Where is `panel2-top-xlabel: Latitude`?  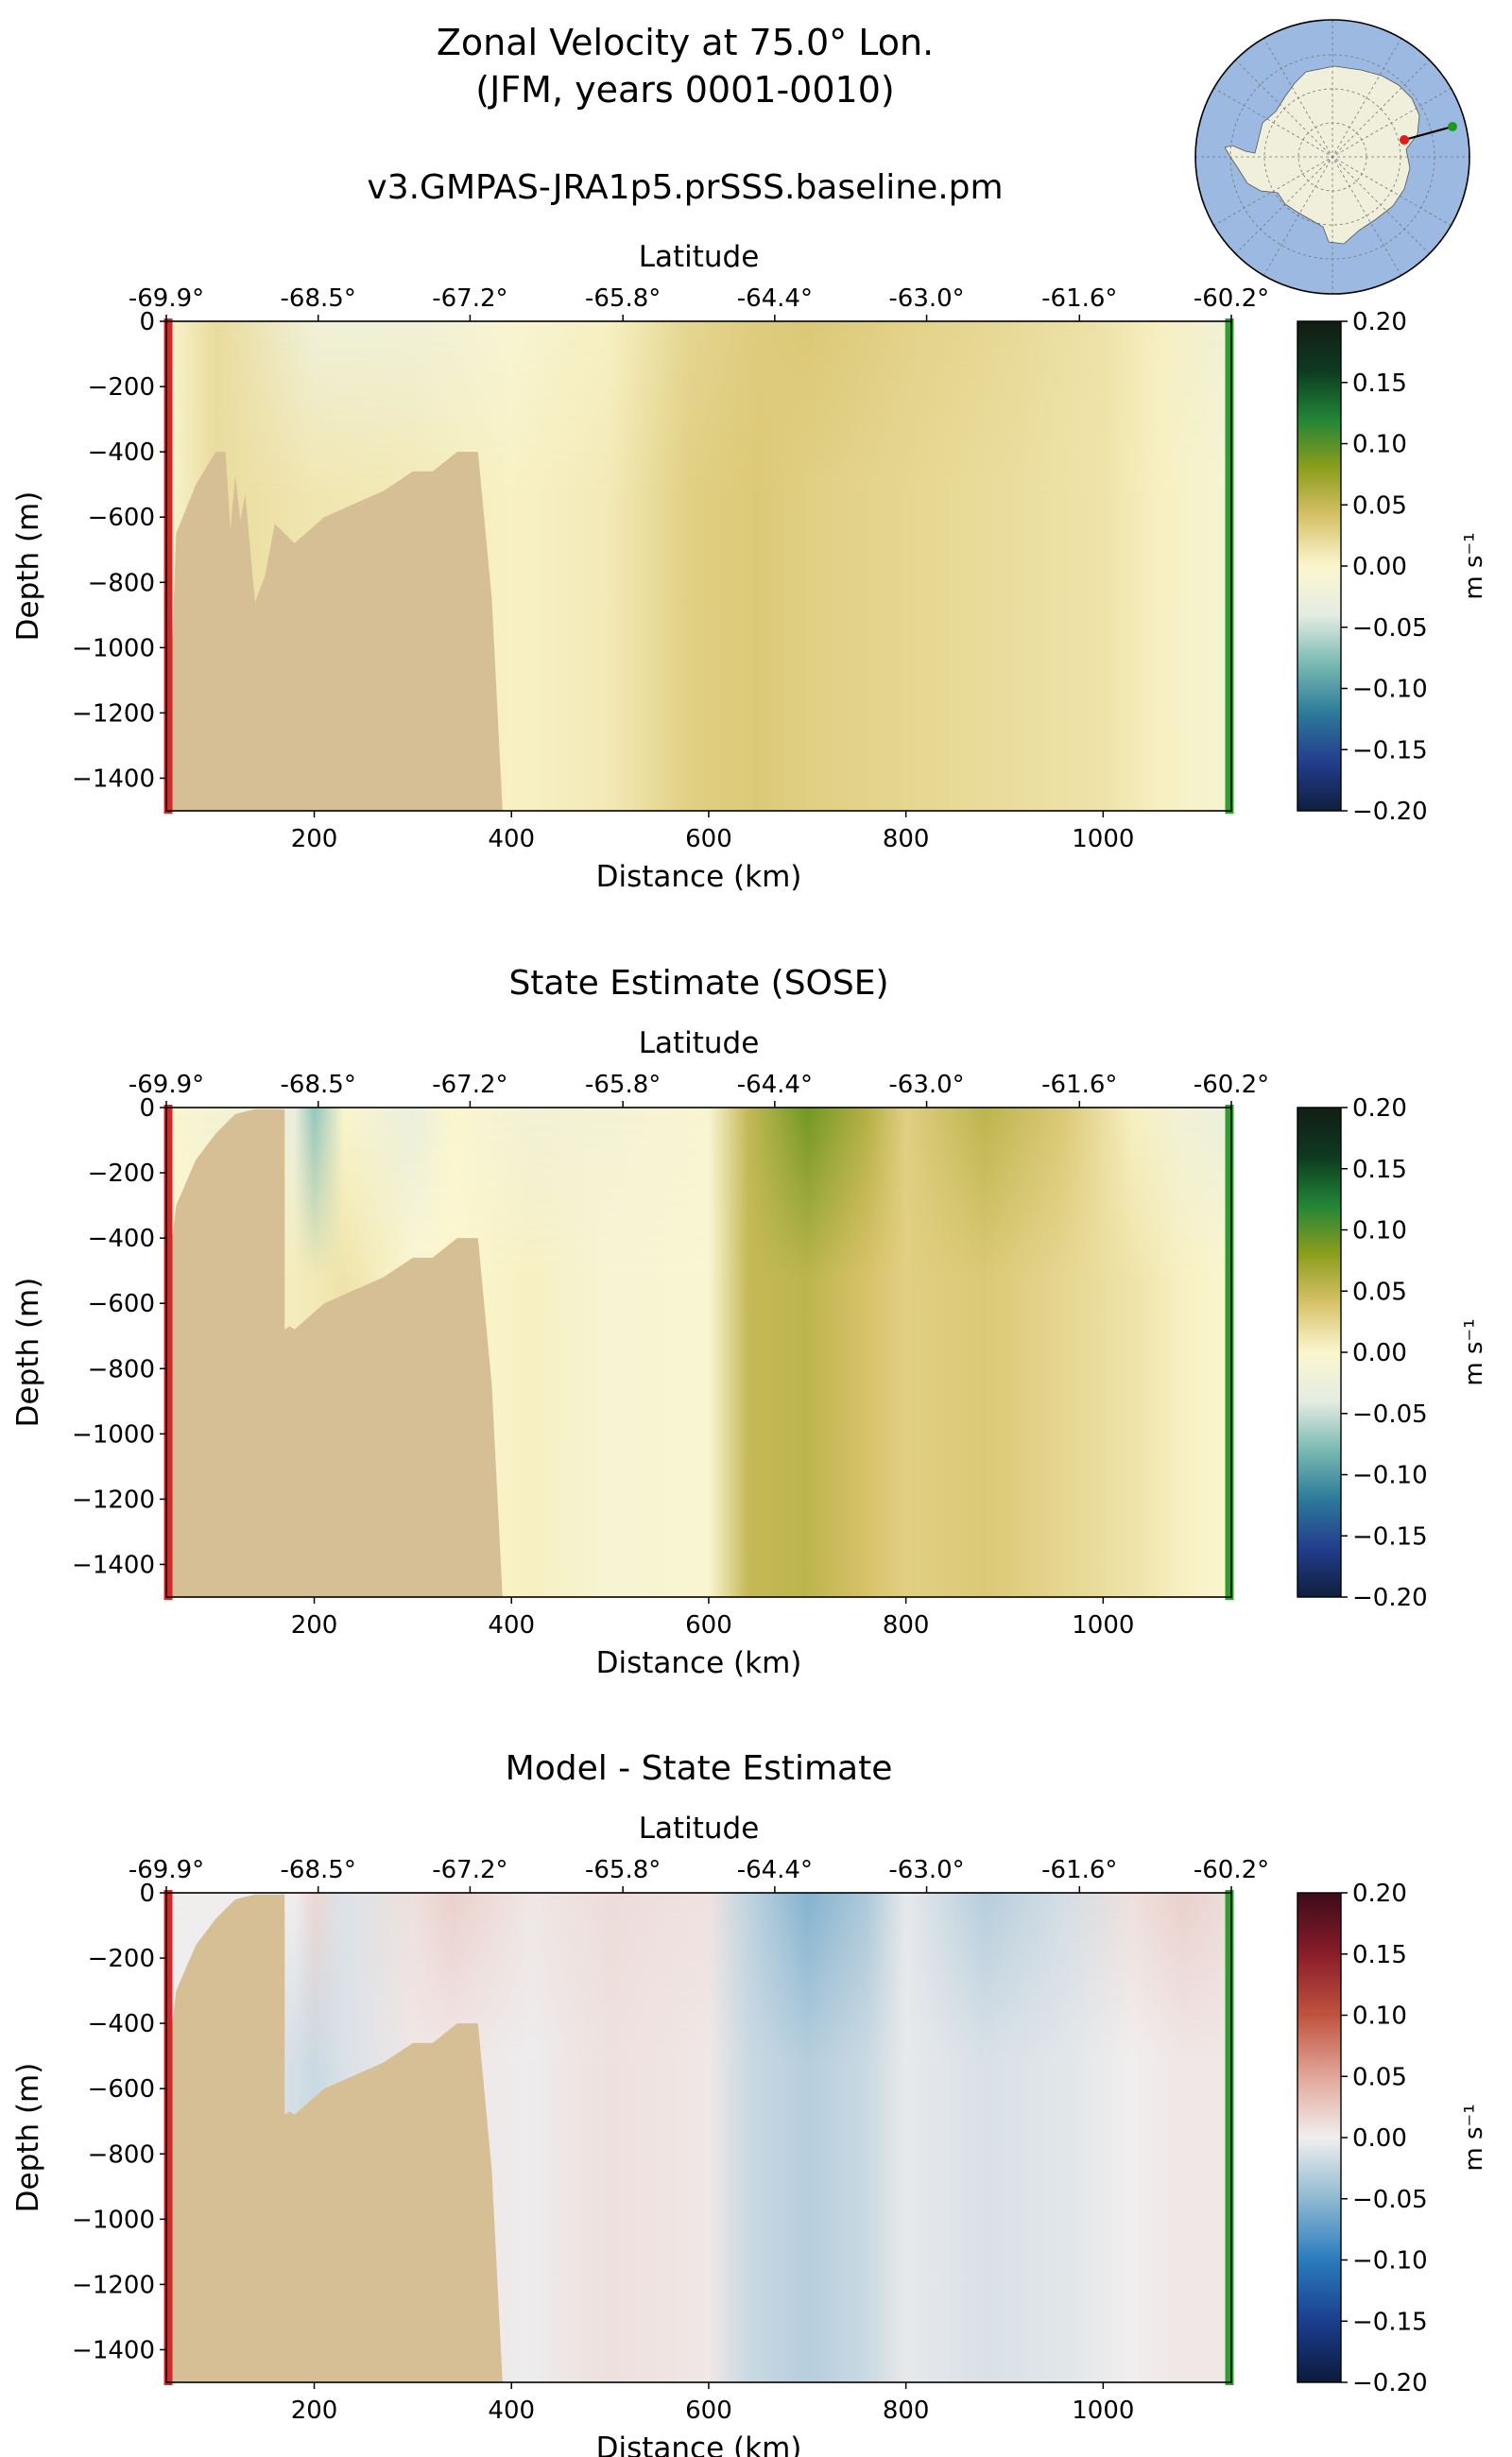 panel2-top-xlabel: Latitude is located at coordinates (699, 1043).